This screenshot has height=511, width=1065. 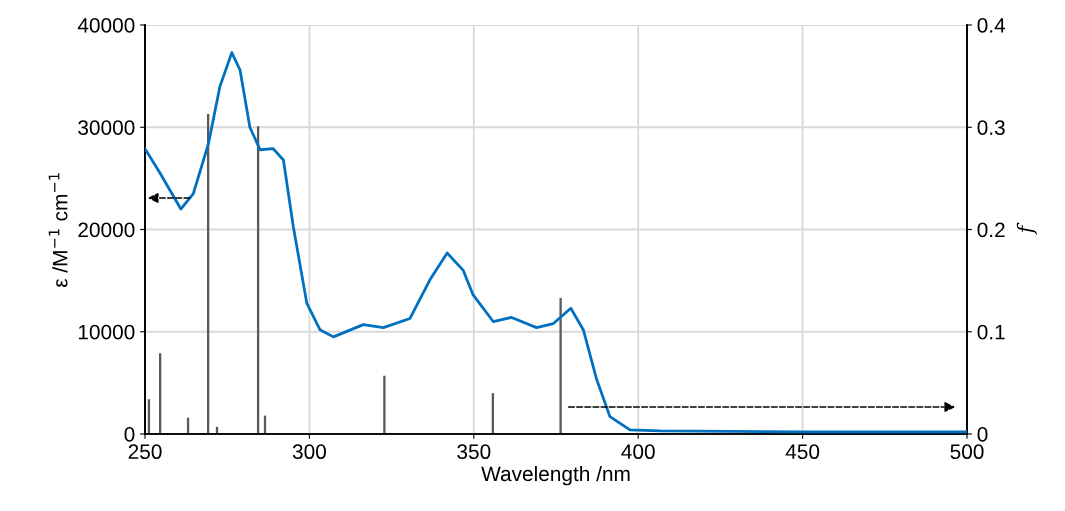 What do you see at coordinates (106, 25) in the screenshot?
I see `y-tick-label: 40000` at bounding box center [106, 25].